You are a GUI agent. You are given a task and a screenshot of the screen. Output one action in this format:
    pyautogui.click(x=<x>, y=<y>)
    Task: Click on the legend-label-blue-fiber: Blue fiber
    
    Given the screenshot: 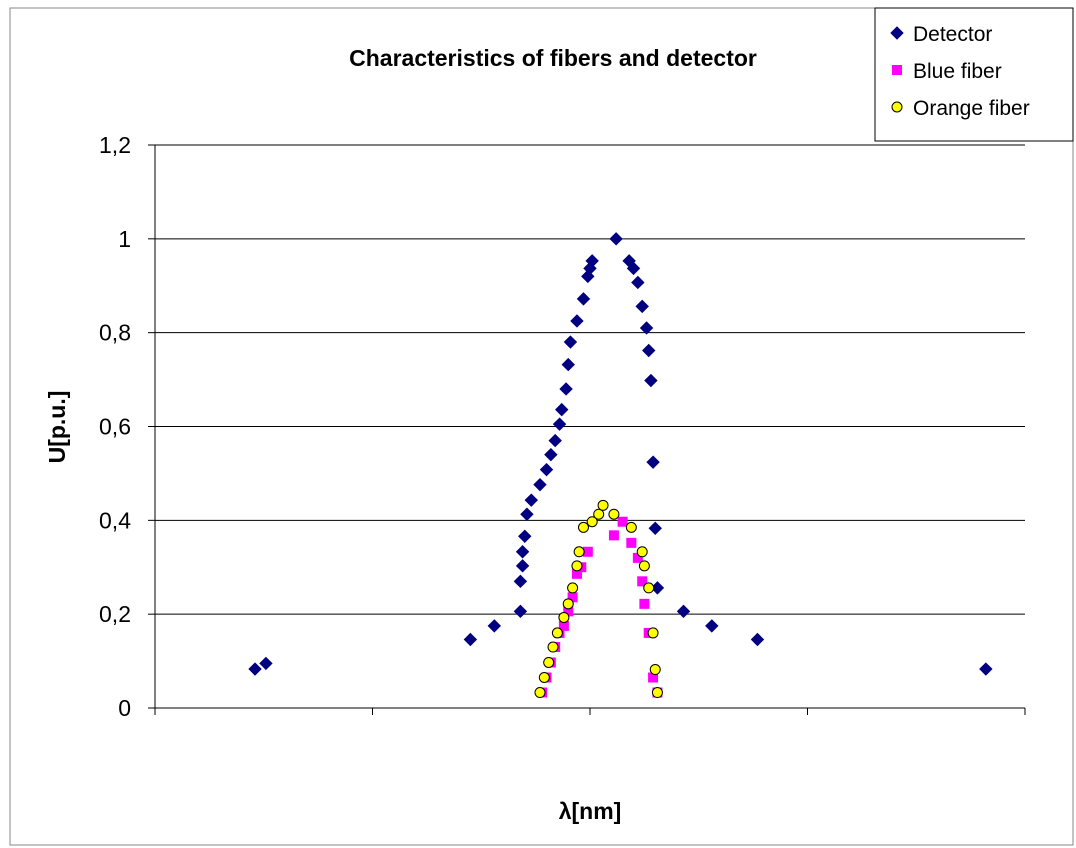 What is the action you would take?
    pyautogui.click(x=957, y=71)
    